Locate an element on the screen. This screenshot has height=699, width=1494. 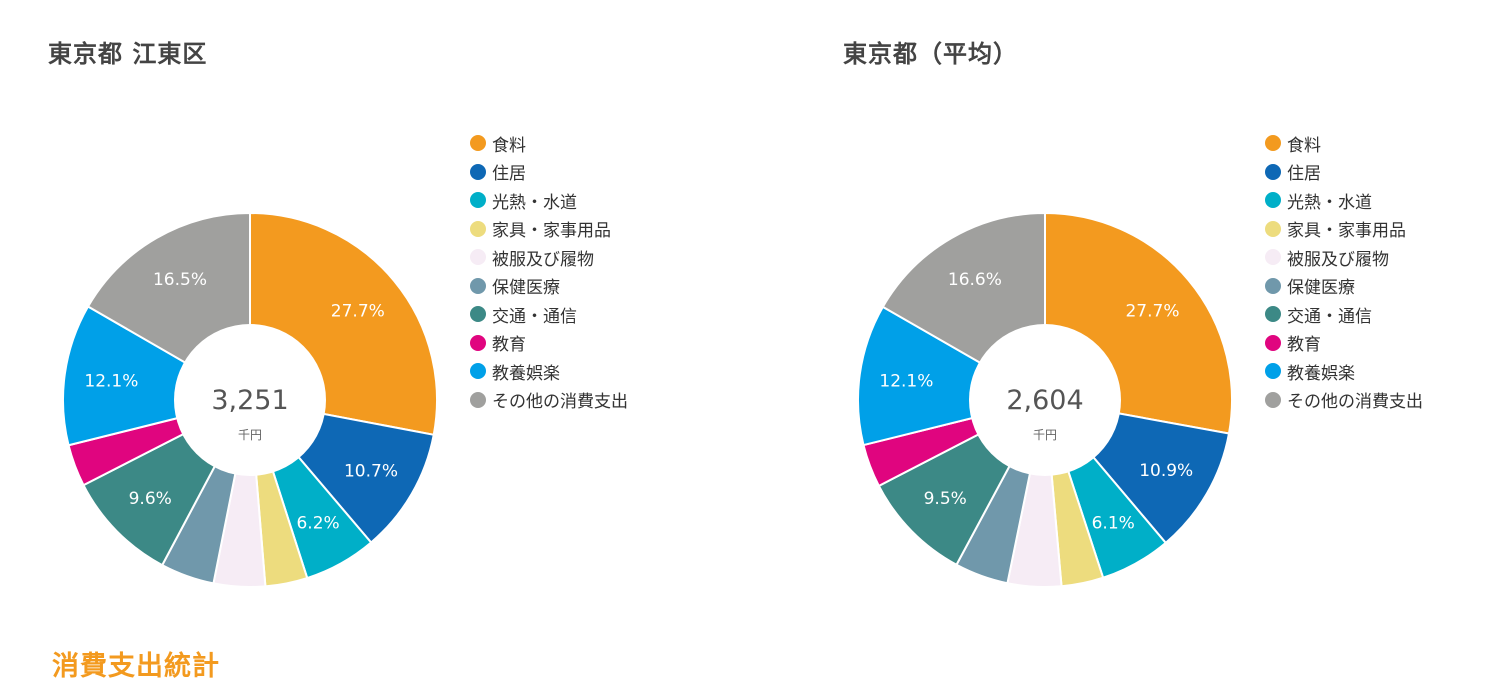
slice-label-10: 16.6% is located at coordinates (975, 280).